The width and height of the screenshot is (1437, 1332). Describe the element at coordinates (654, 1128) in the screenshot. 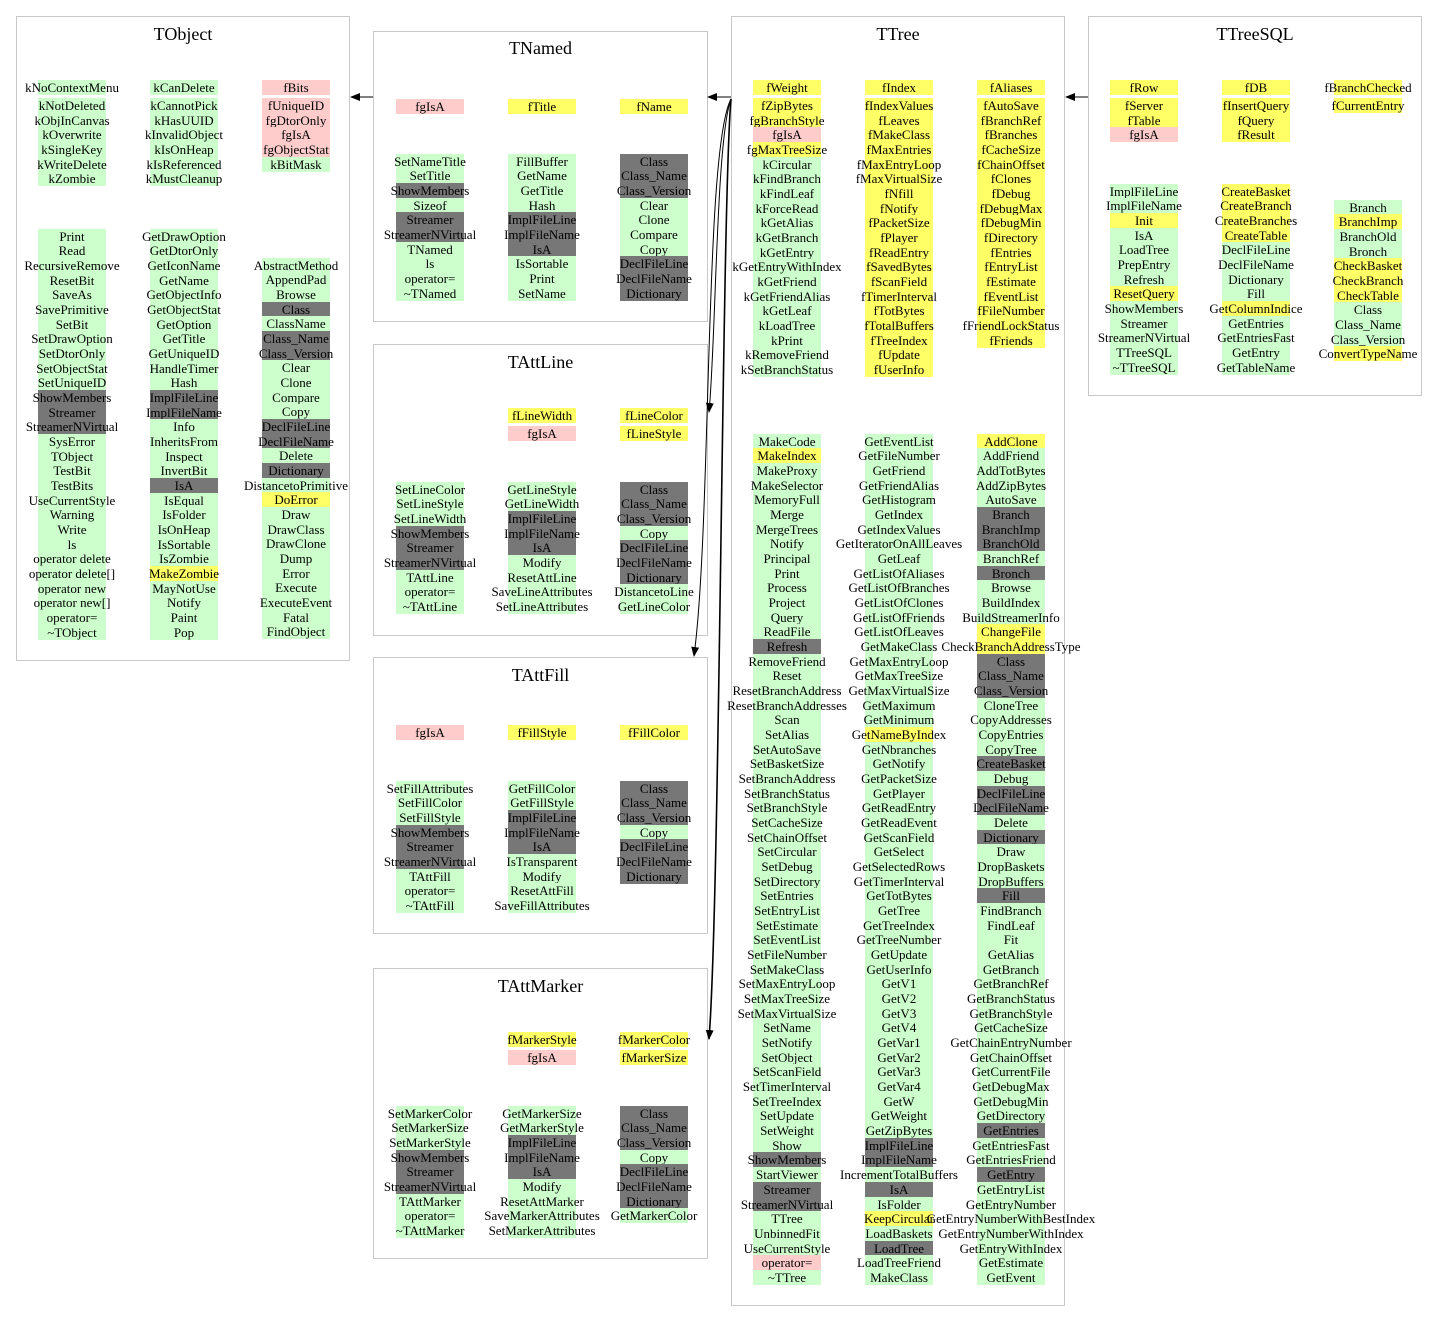

I see `method-class-name: Class_Name` at that location.